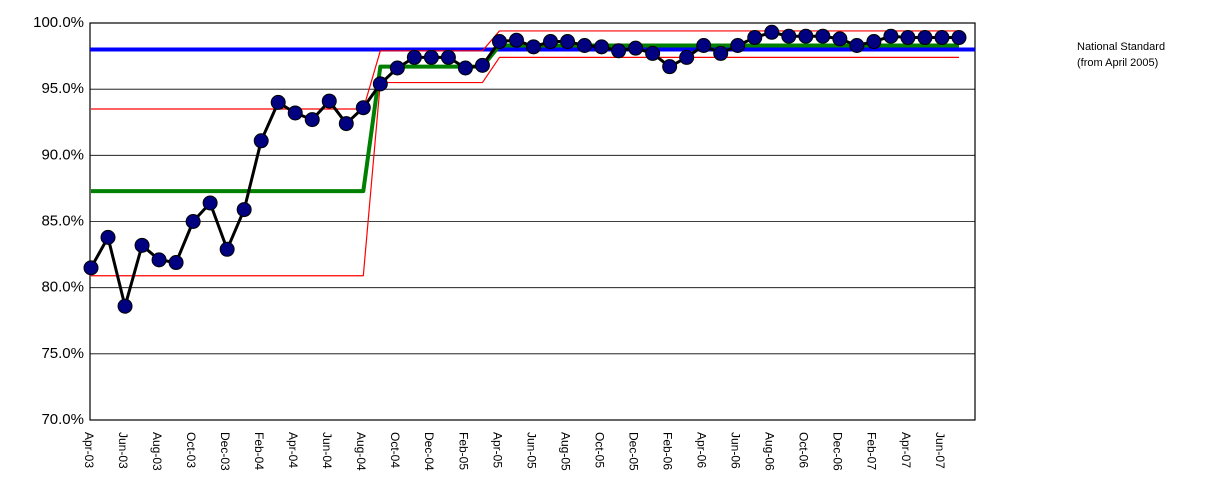 This screenshot has height=486, width=1206. I want to click on x-tick-label: Dec-05, so click(633, 451).